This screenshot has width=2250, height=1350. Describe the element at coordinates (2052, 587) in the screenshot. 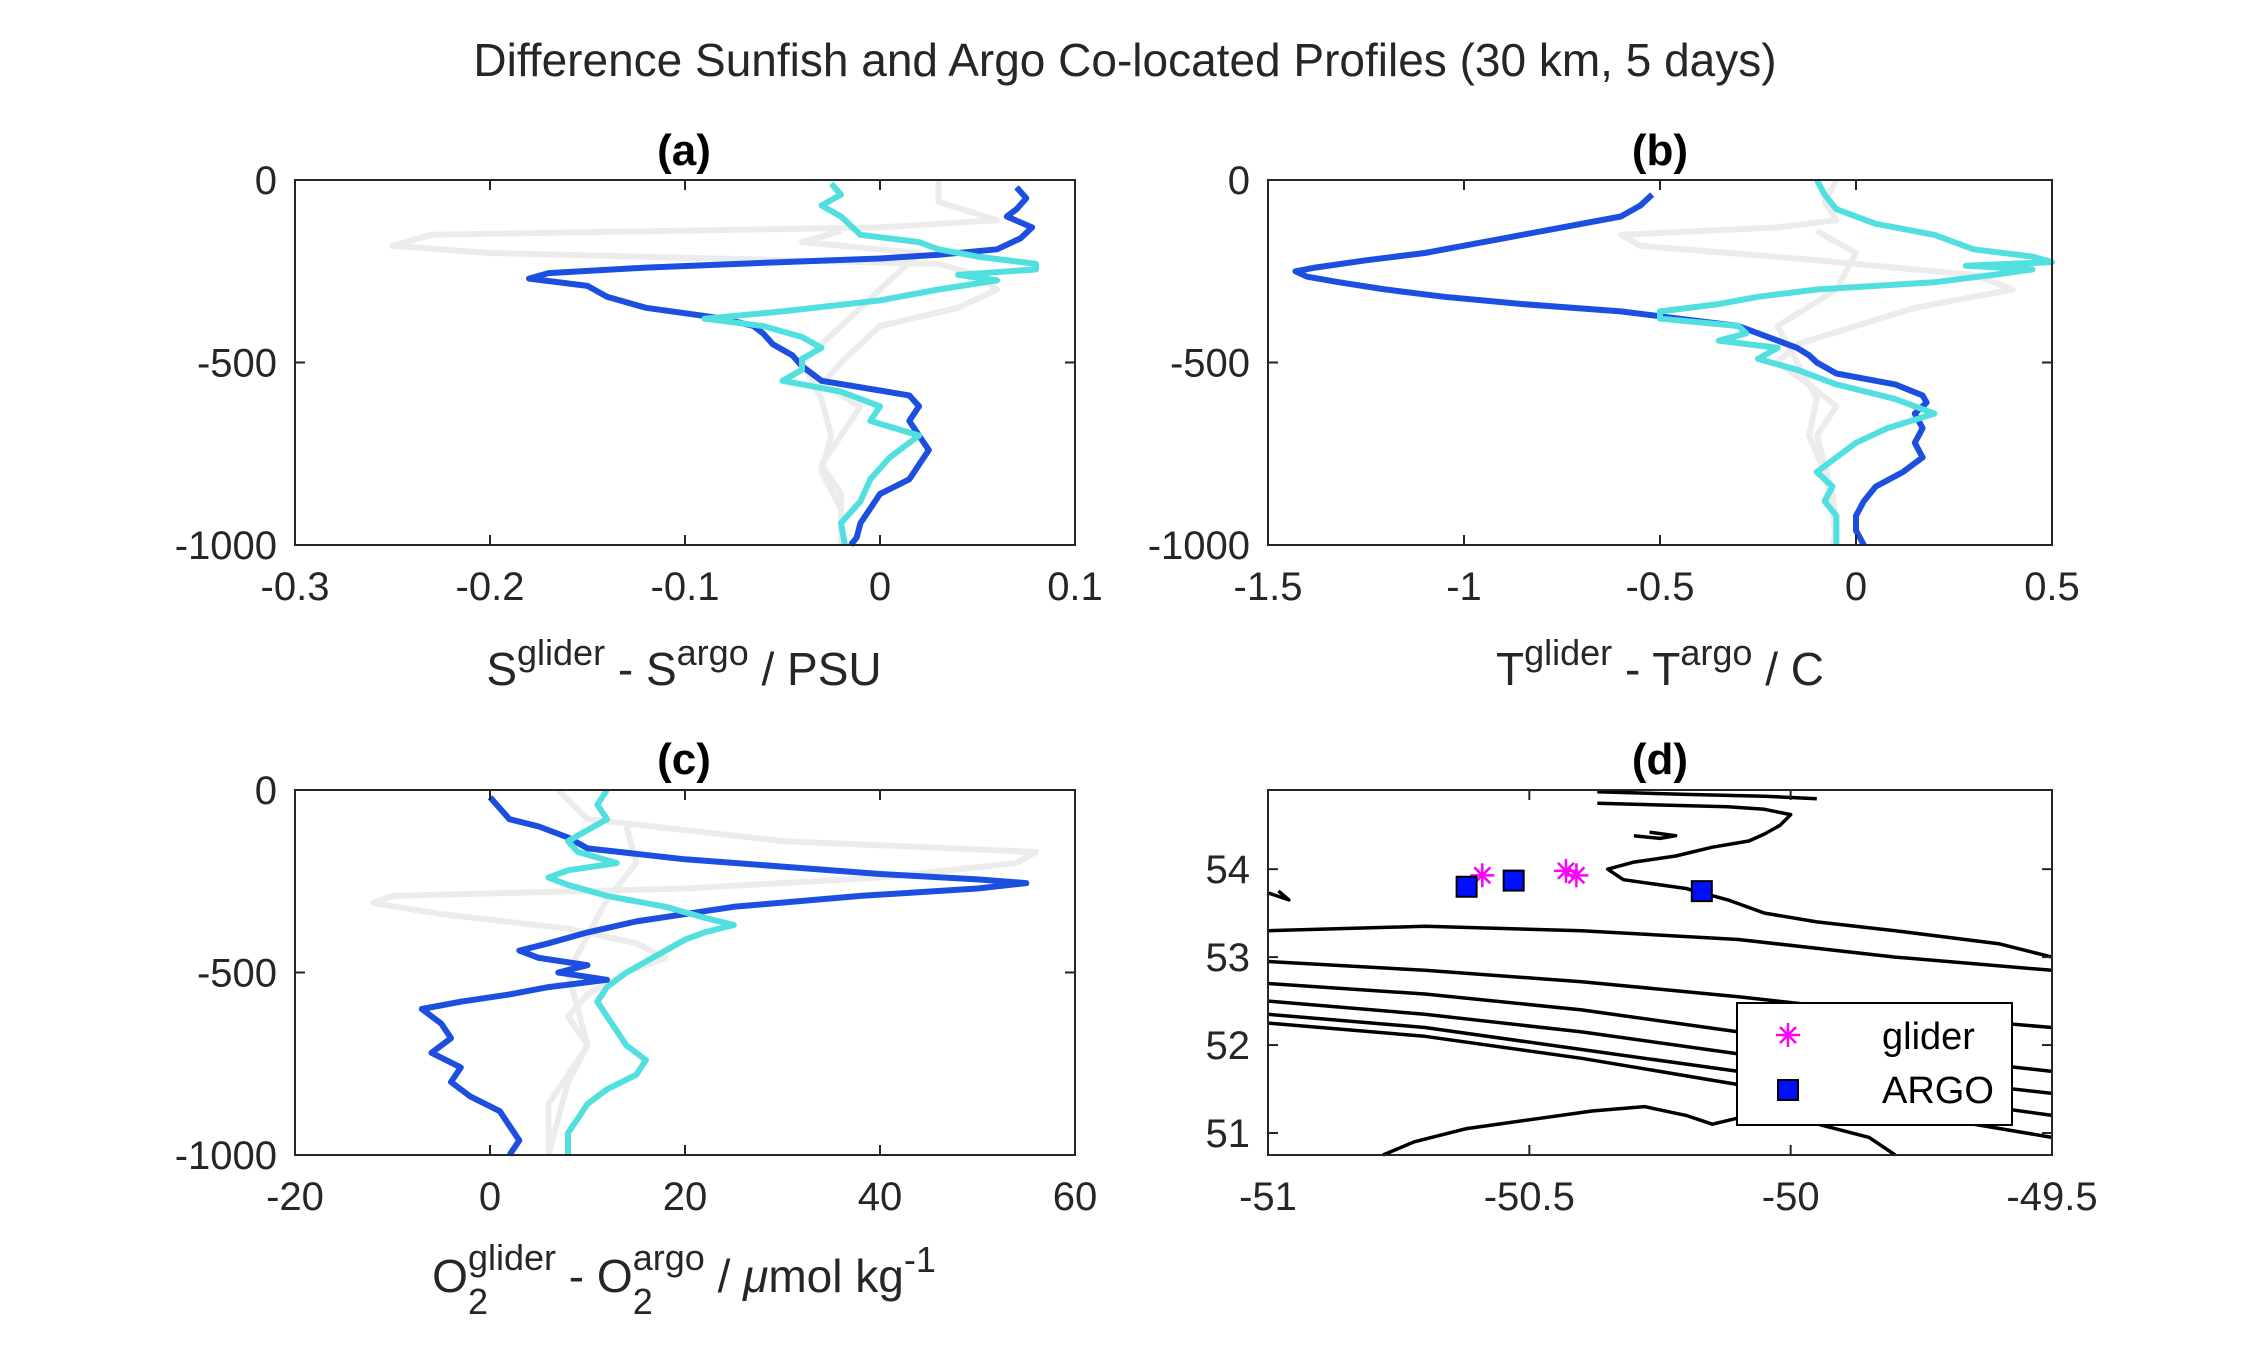

I see `x-tick-label: 0.5` at that location.